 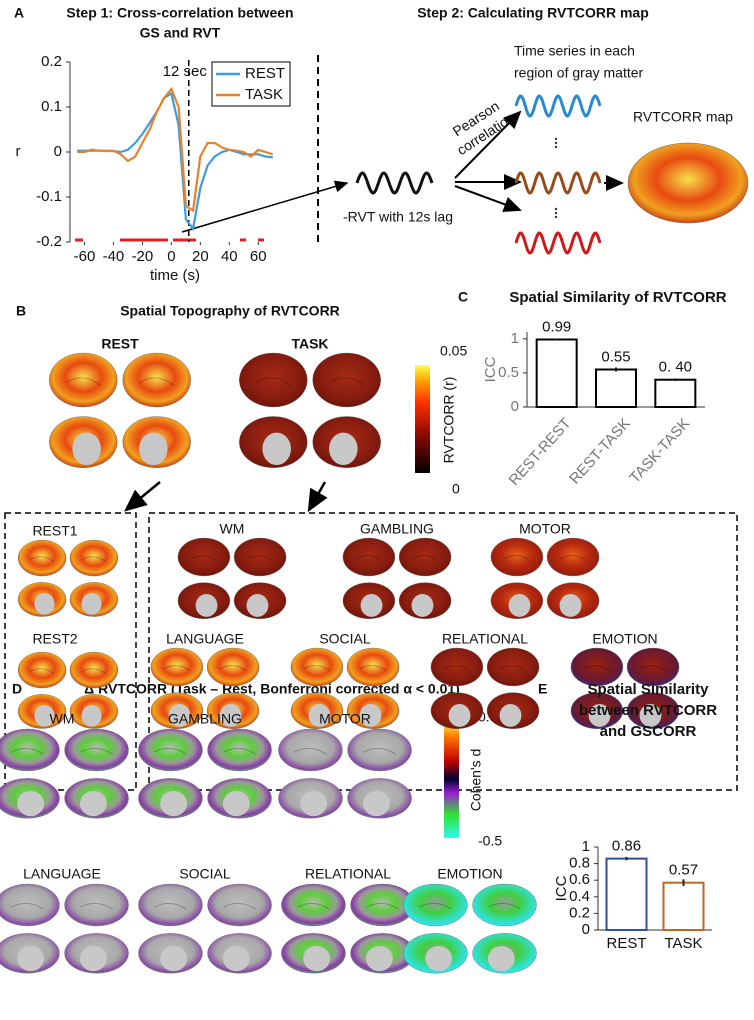 What do you see at coordinates (17, 689) in the screenshot?
I see `panel-label: D` at bounding box center [17, 689].